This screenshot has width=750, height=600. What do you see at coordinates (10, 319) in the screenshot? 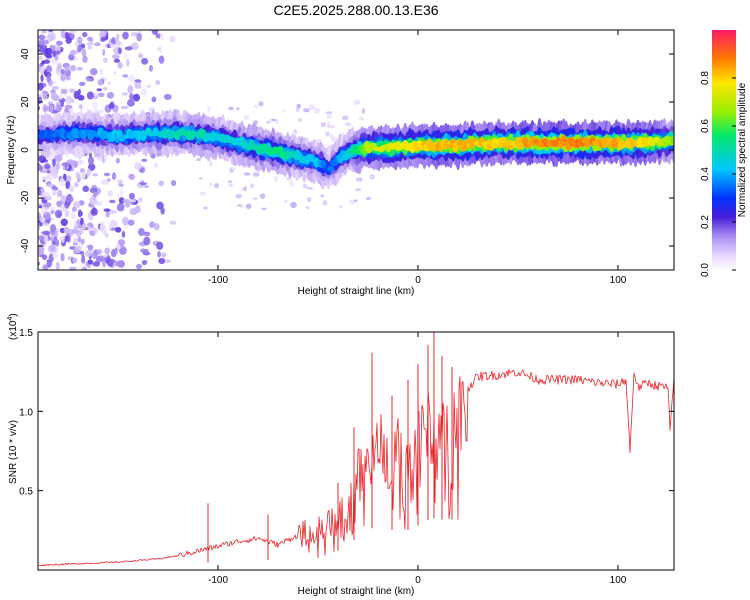
I see `snr-scale-exponent: 4` at bounding box center [10, 319].